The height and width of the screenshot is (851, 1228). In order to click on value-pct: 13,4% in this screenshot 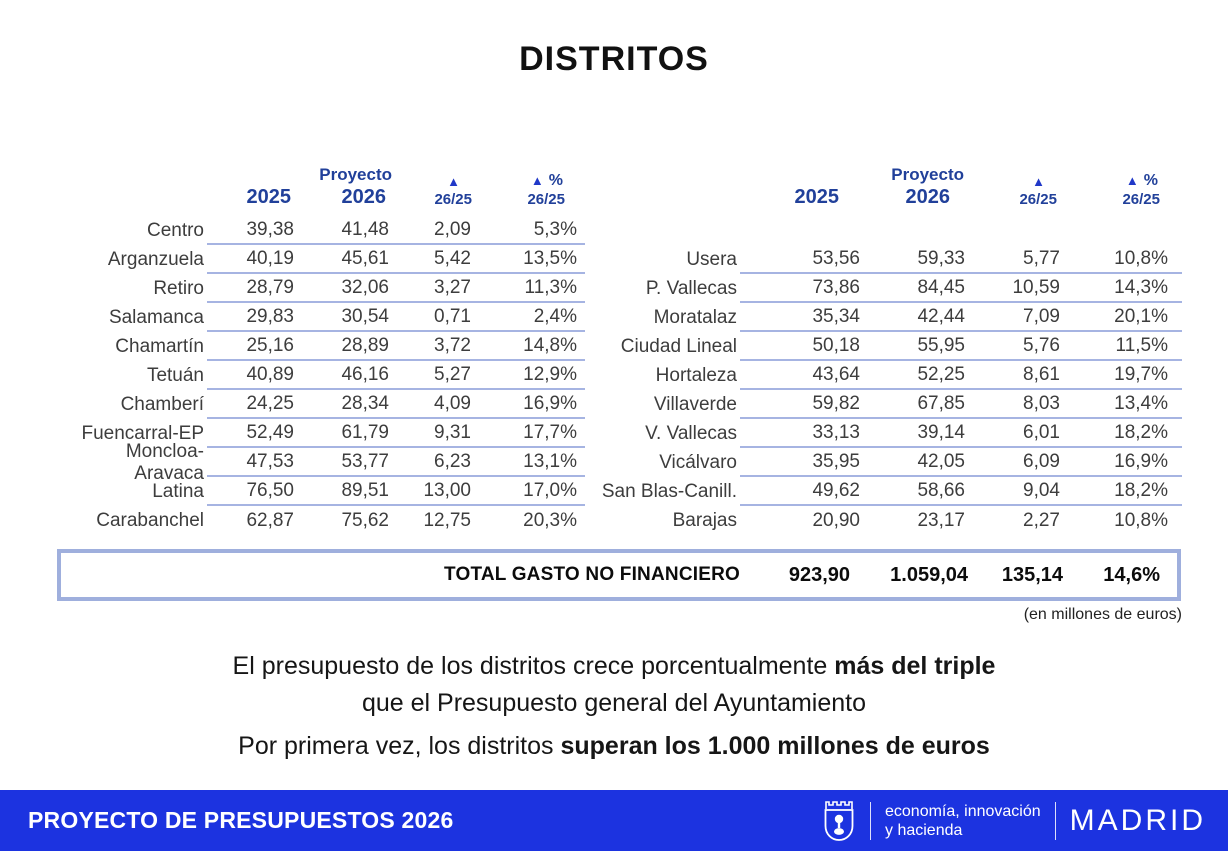, I will do `click(1141, 403)`.